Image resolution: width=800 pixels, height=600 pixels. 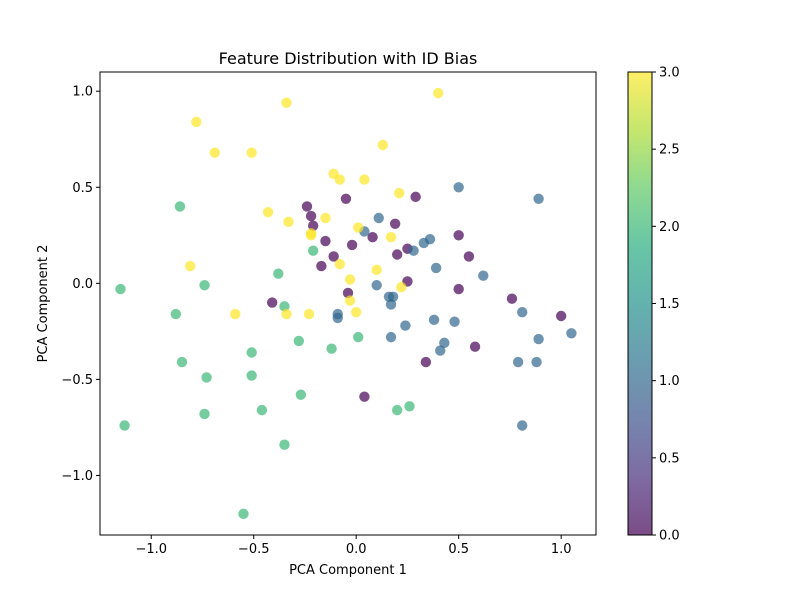 What do you see at coordinates (561, 549) in the screenshot?
I see `x-tick-label: 1.0` at bounding box center [561, 549].